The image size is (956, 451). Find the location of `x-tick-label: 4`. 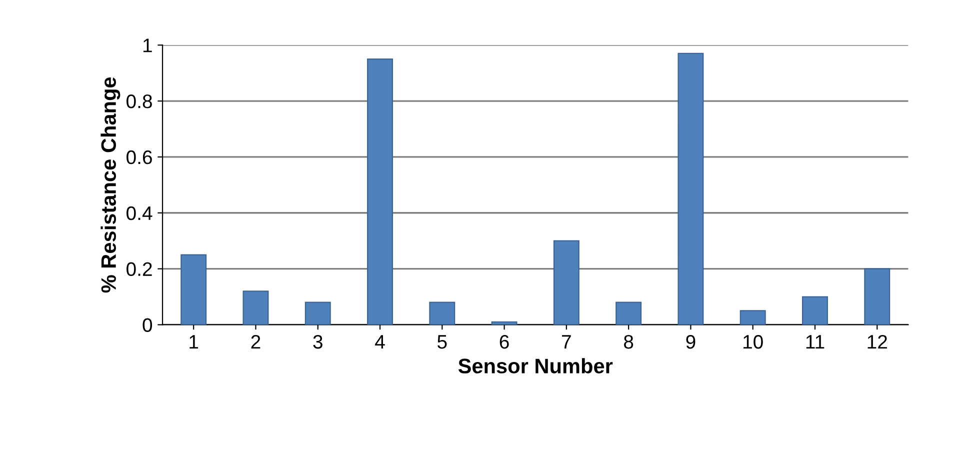

x-tick-label: 4 is located at coordinates (380, 342).